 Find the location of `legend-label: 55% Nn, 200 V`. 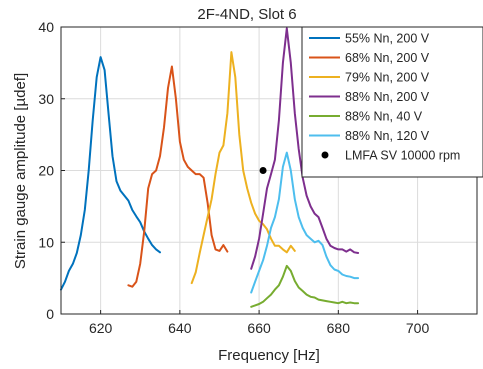

legend-label: 55% Nn, 200 V is located at coordinates (387, 39).